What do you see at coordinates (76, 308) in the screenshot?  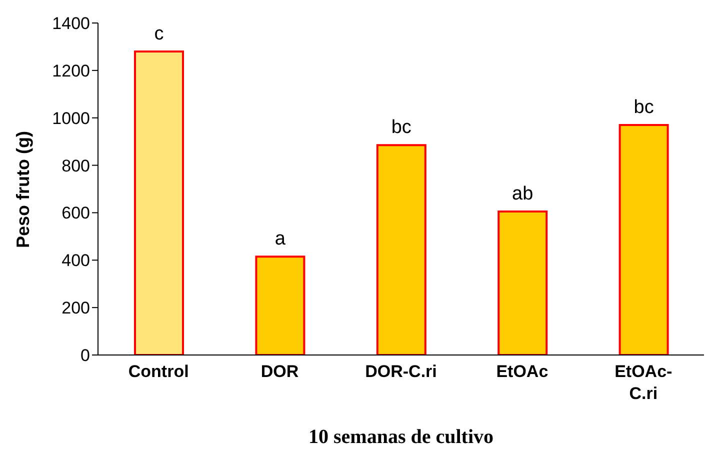 I see `y-tick-label: 200` at bounding box center [76, 308].